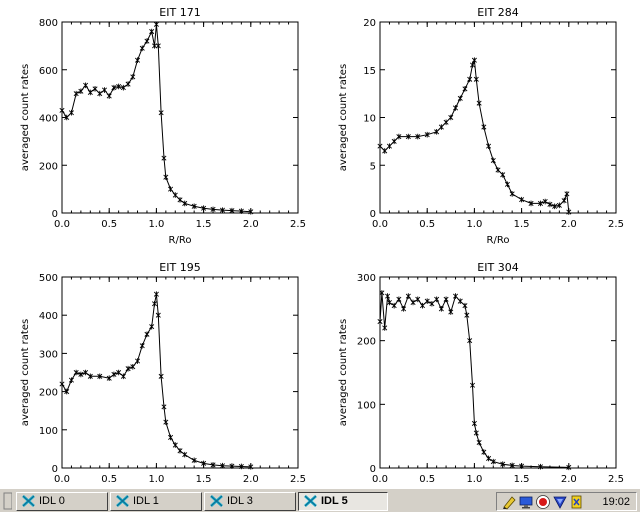 The width and height of the screenshot is (640, 515). What do you see at coordinates (369, 71) in the screenshot?
I see `y-tick-label: 15` at bounding box center [369, 71].